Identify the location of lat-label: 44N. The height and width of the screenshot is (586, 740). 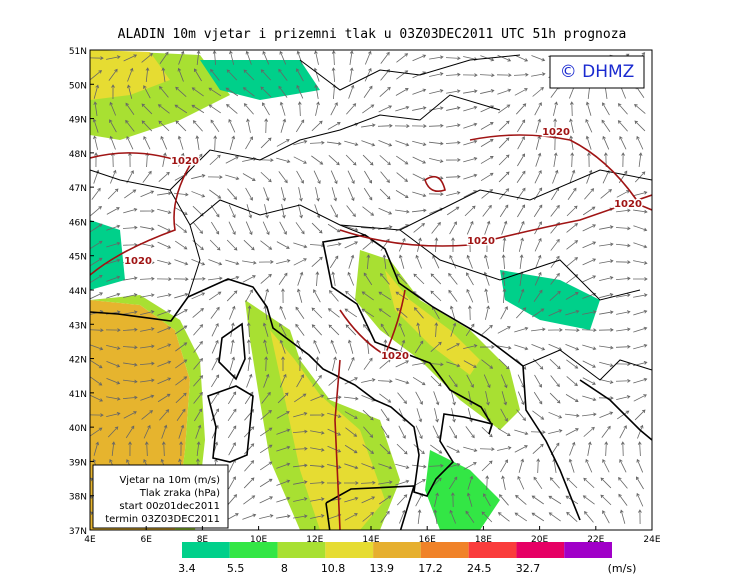
(78, 292).